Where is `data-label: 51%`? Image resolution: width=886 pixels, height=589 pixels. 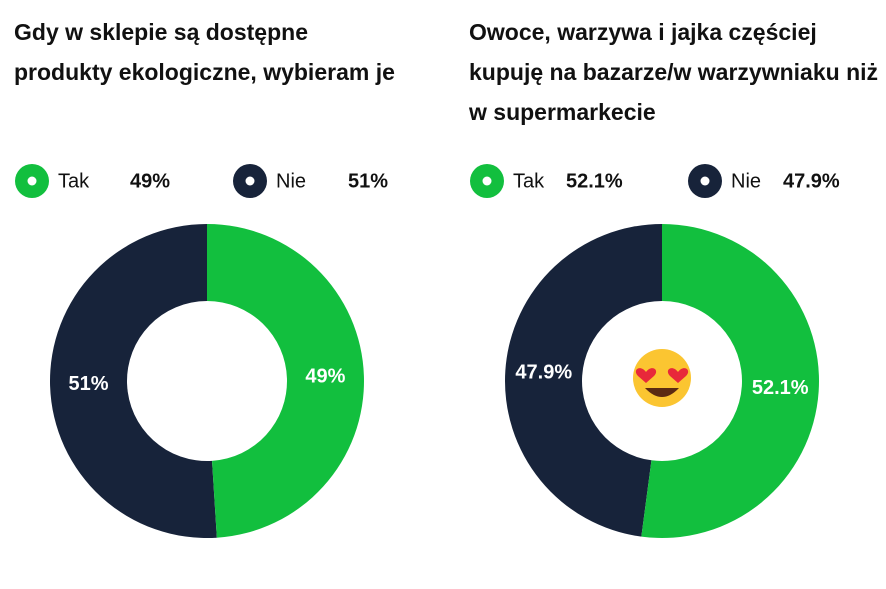 data-label: 51% is located at coordinates (89, 384).